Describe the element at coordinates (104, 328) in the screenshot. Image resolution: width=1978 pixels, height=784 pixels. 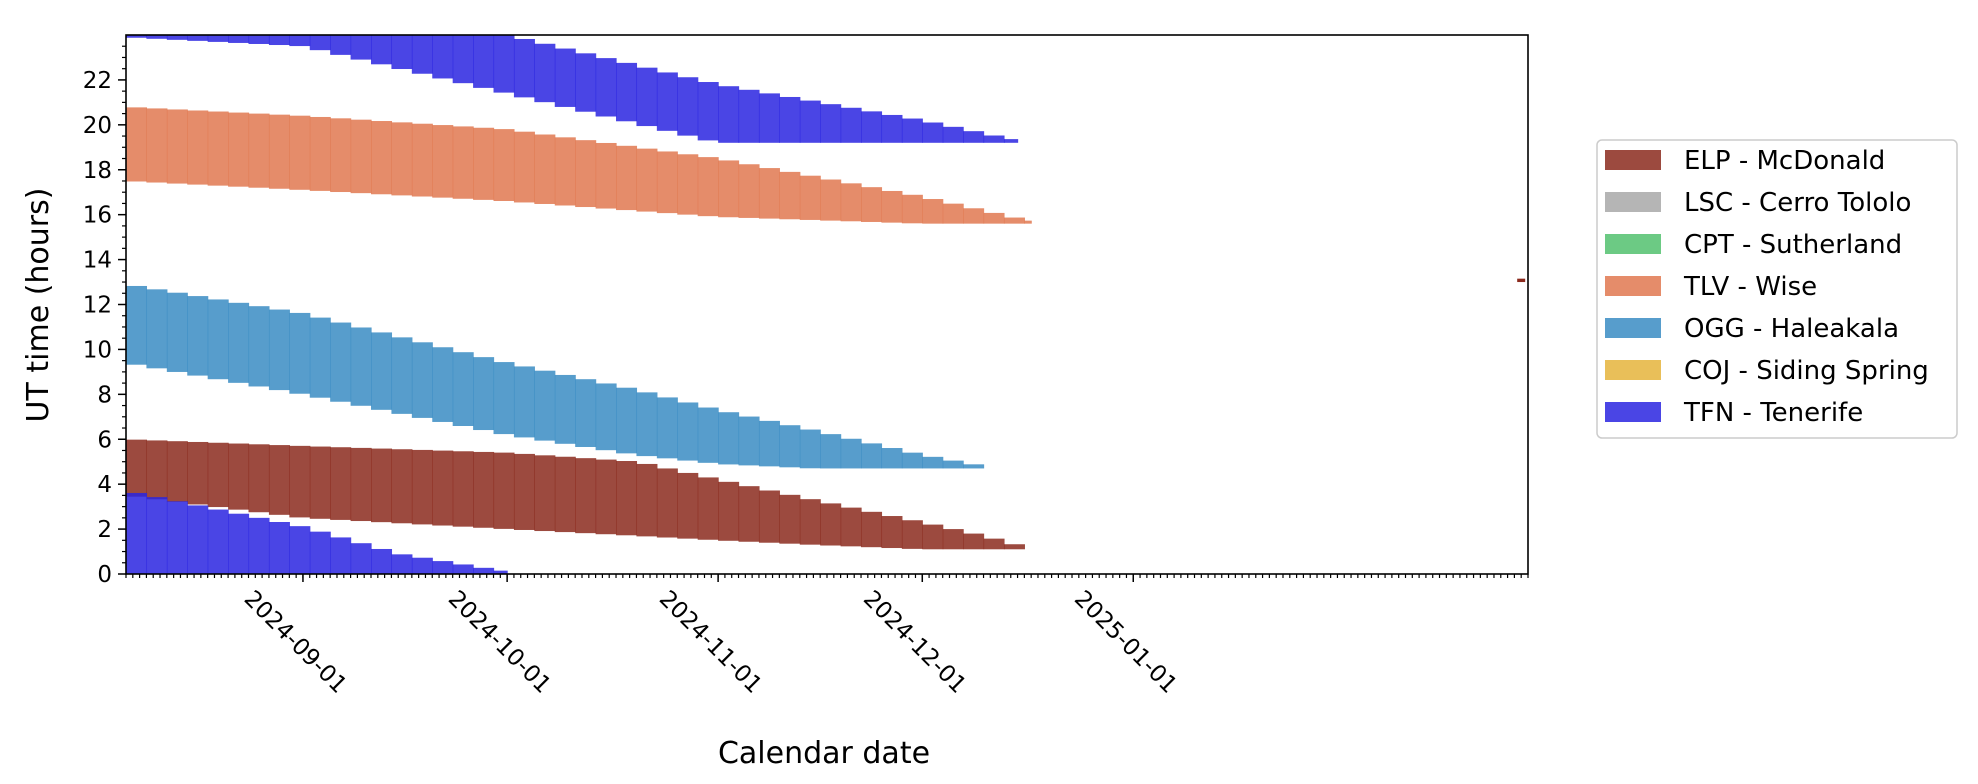
I see `y-axis: 0 2 4 6 8 10 12 14 16 18 20 22` at that location.